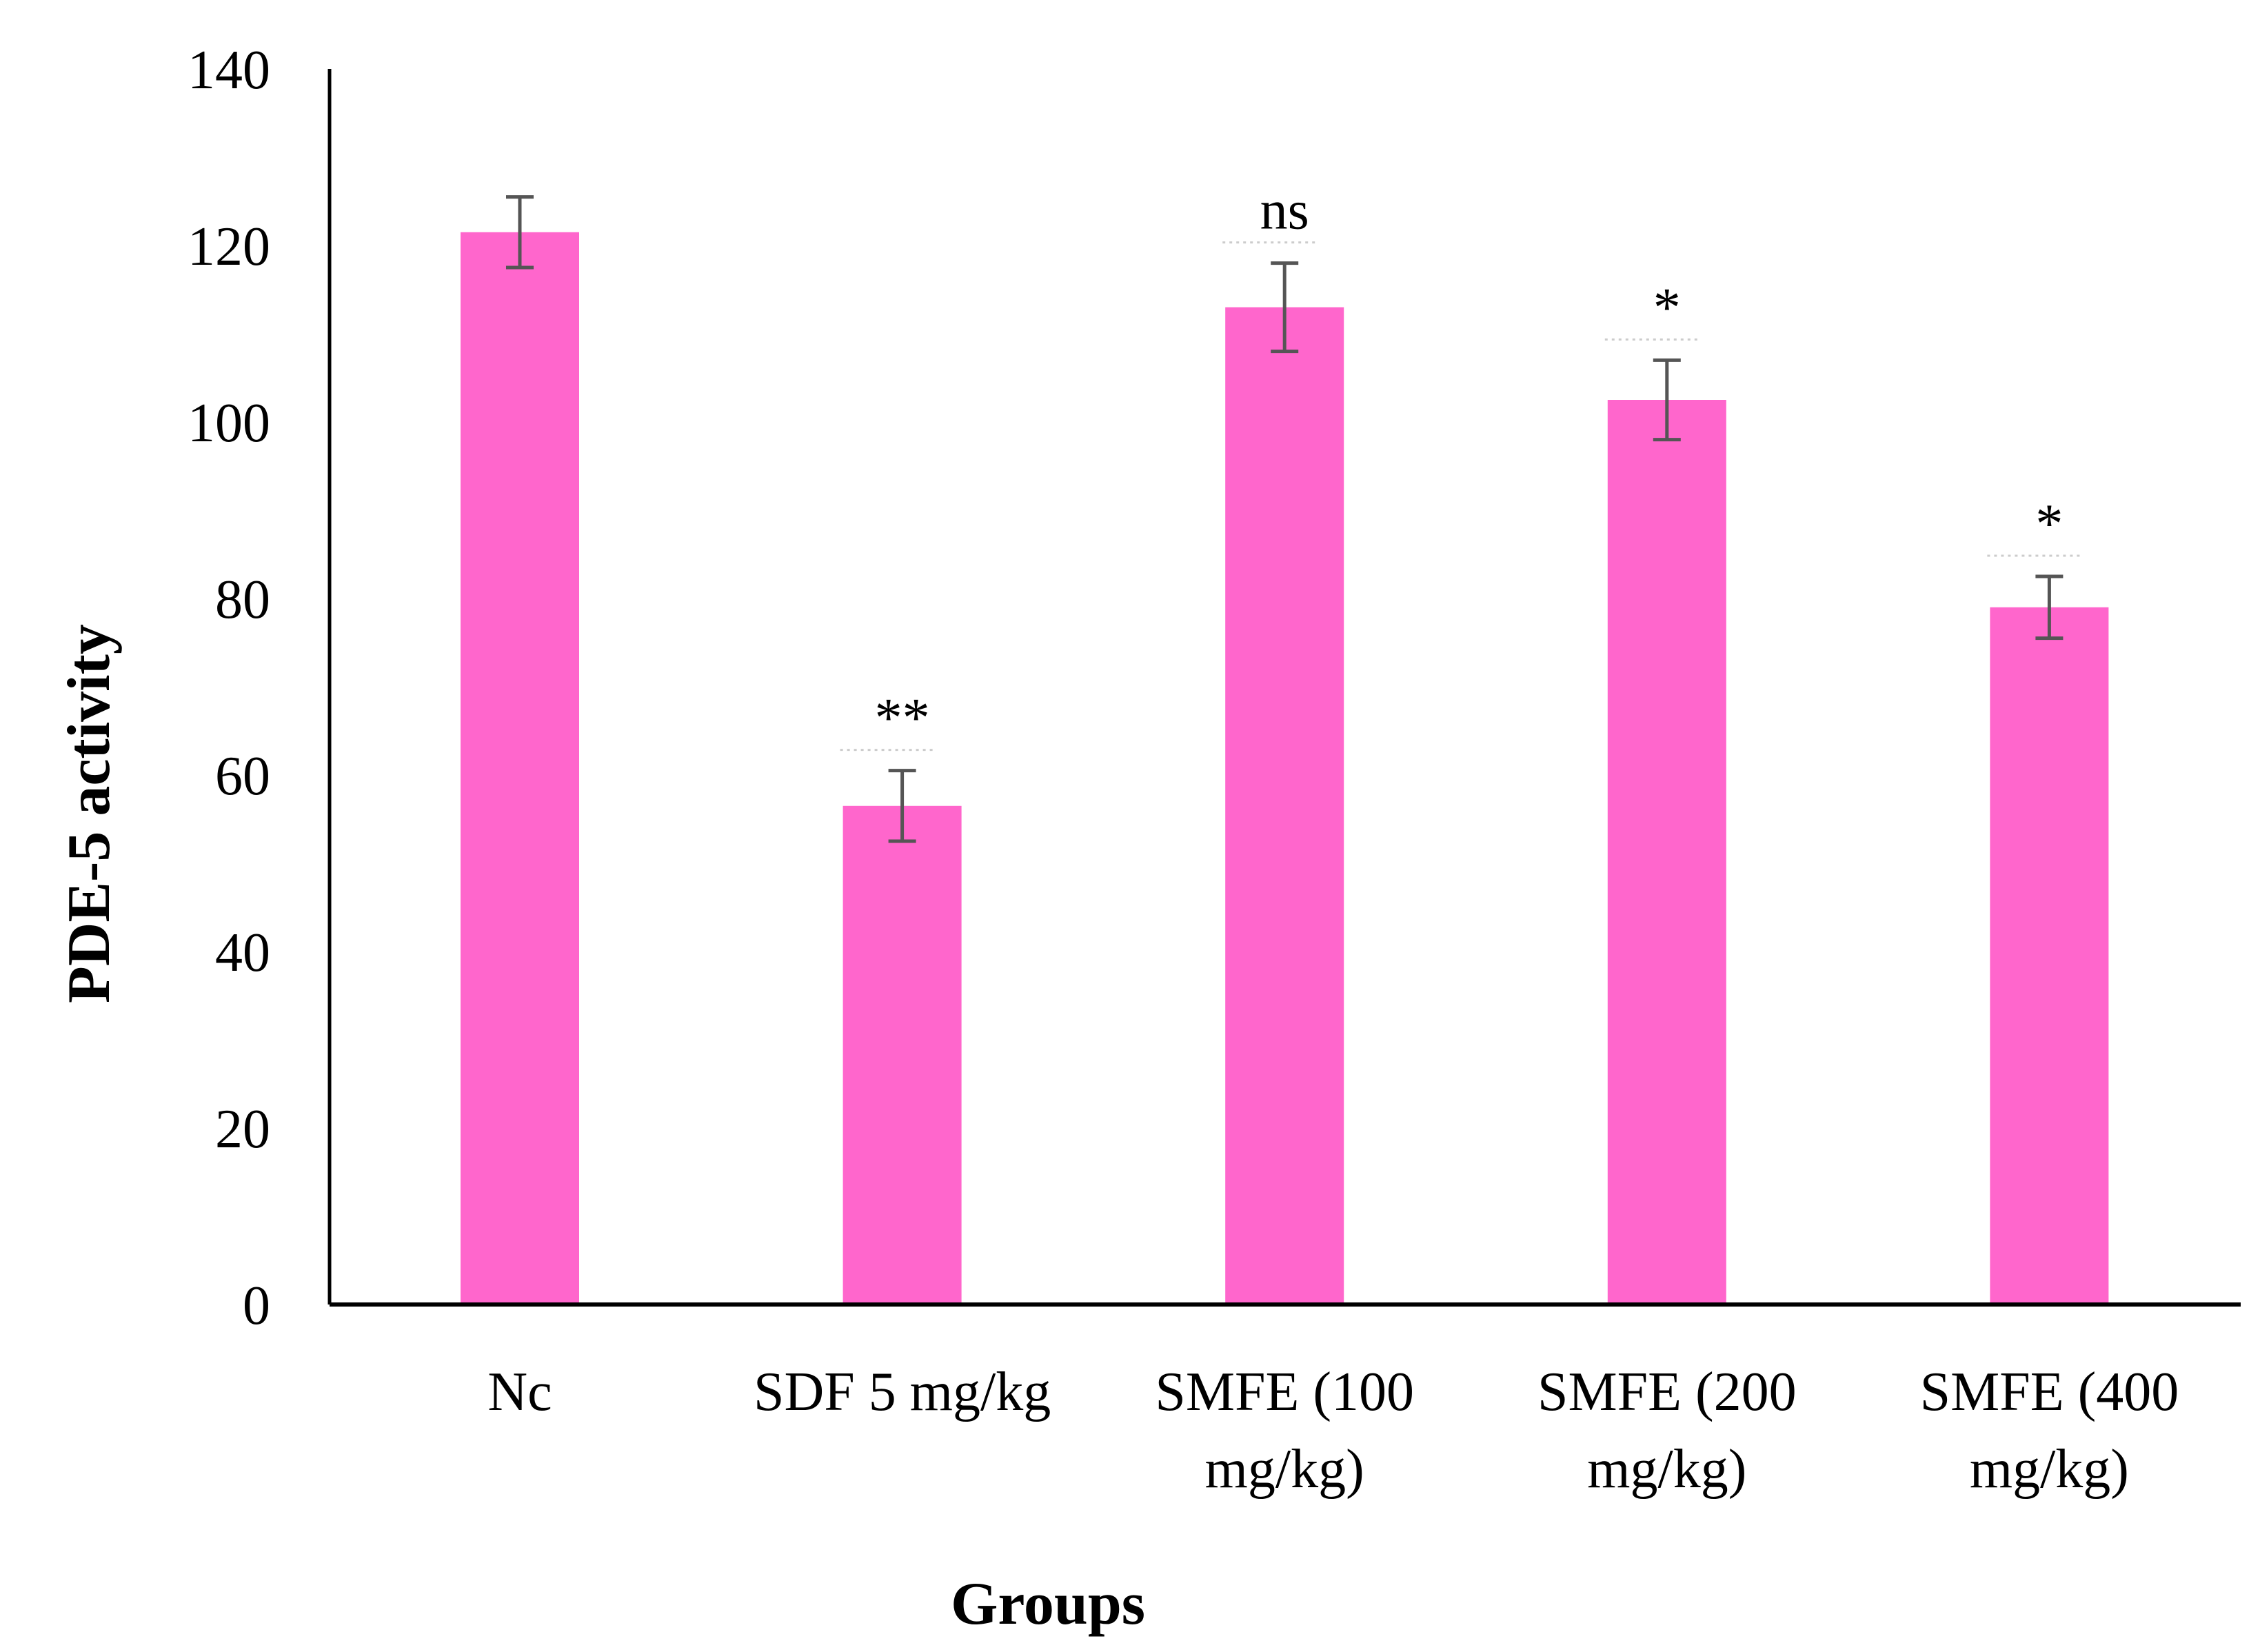 Image resolution: width=2260 pixels, height=1652 pixels. Describe the element at coordinates (90, 813) in the screenshot. I see `y-axis-title: PDE-5 activity` at that location.